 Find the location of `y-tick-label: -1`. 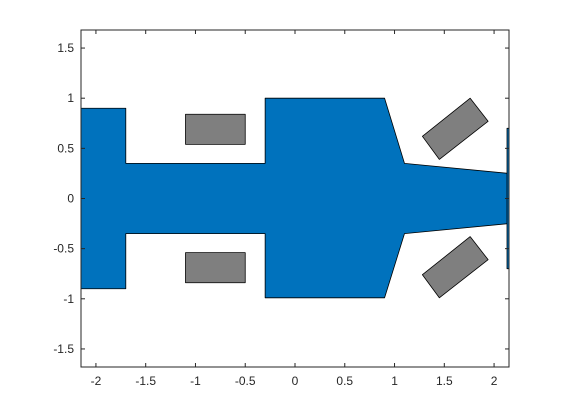

y-tick-label: -1 is located at coordinates (68, 299).